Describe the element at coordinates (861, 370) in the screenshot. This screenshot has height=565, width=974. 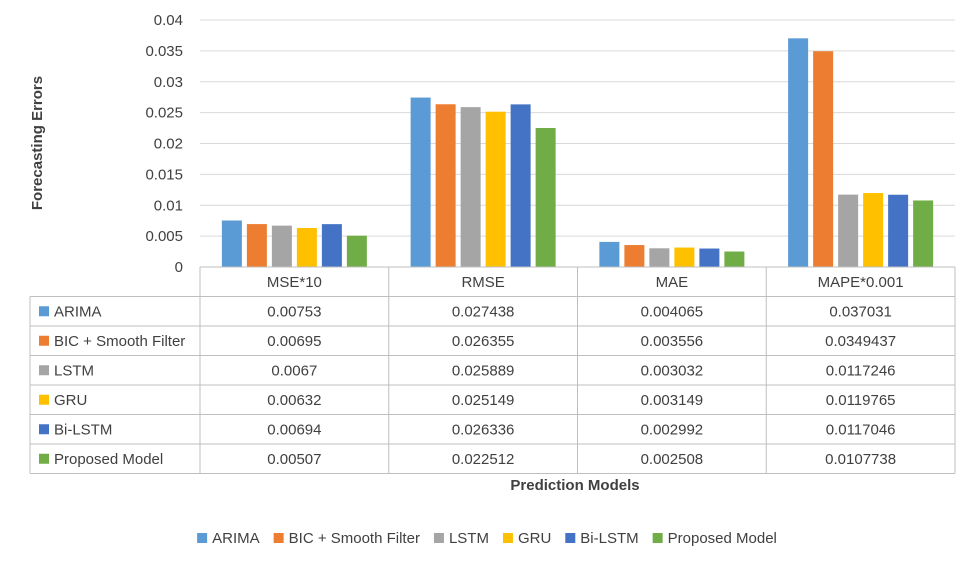
I see `data-label: 0.0117246` at that location.